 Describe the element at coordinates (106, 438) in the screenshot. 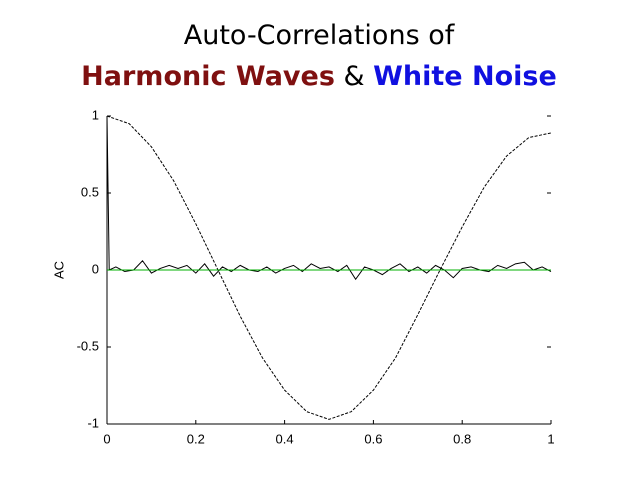

I see `x-tick-label: 0` at that location.